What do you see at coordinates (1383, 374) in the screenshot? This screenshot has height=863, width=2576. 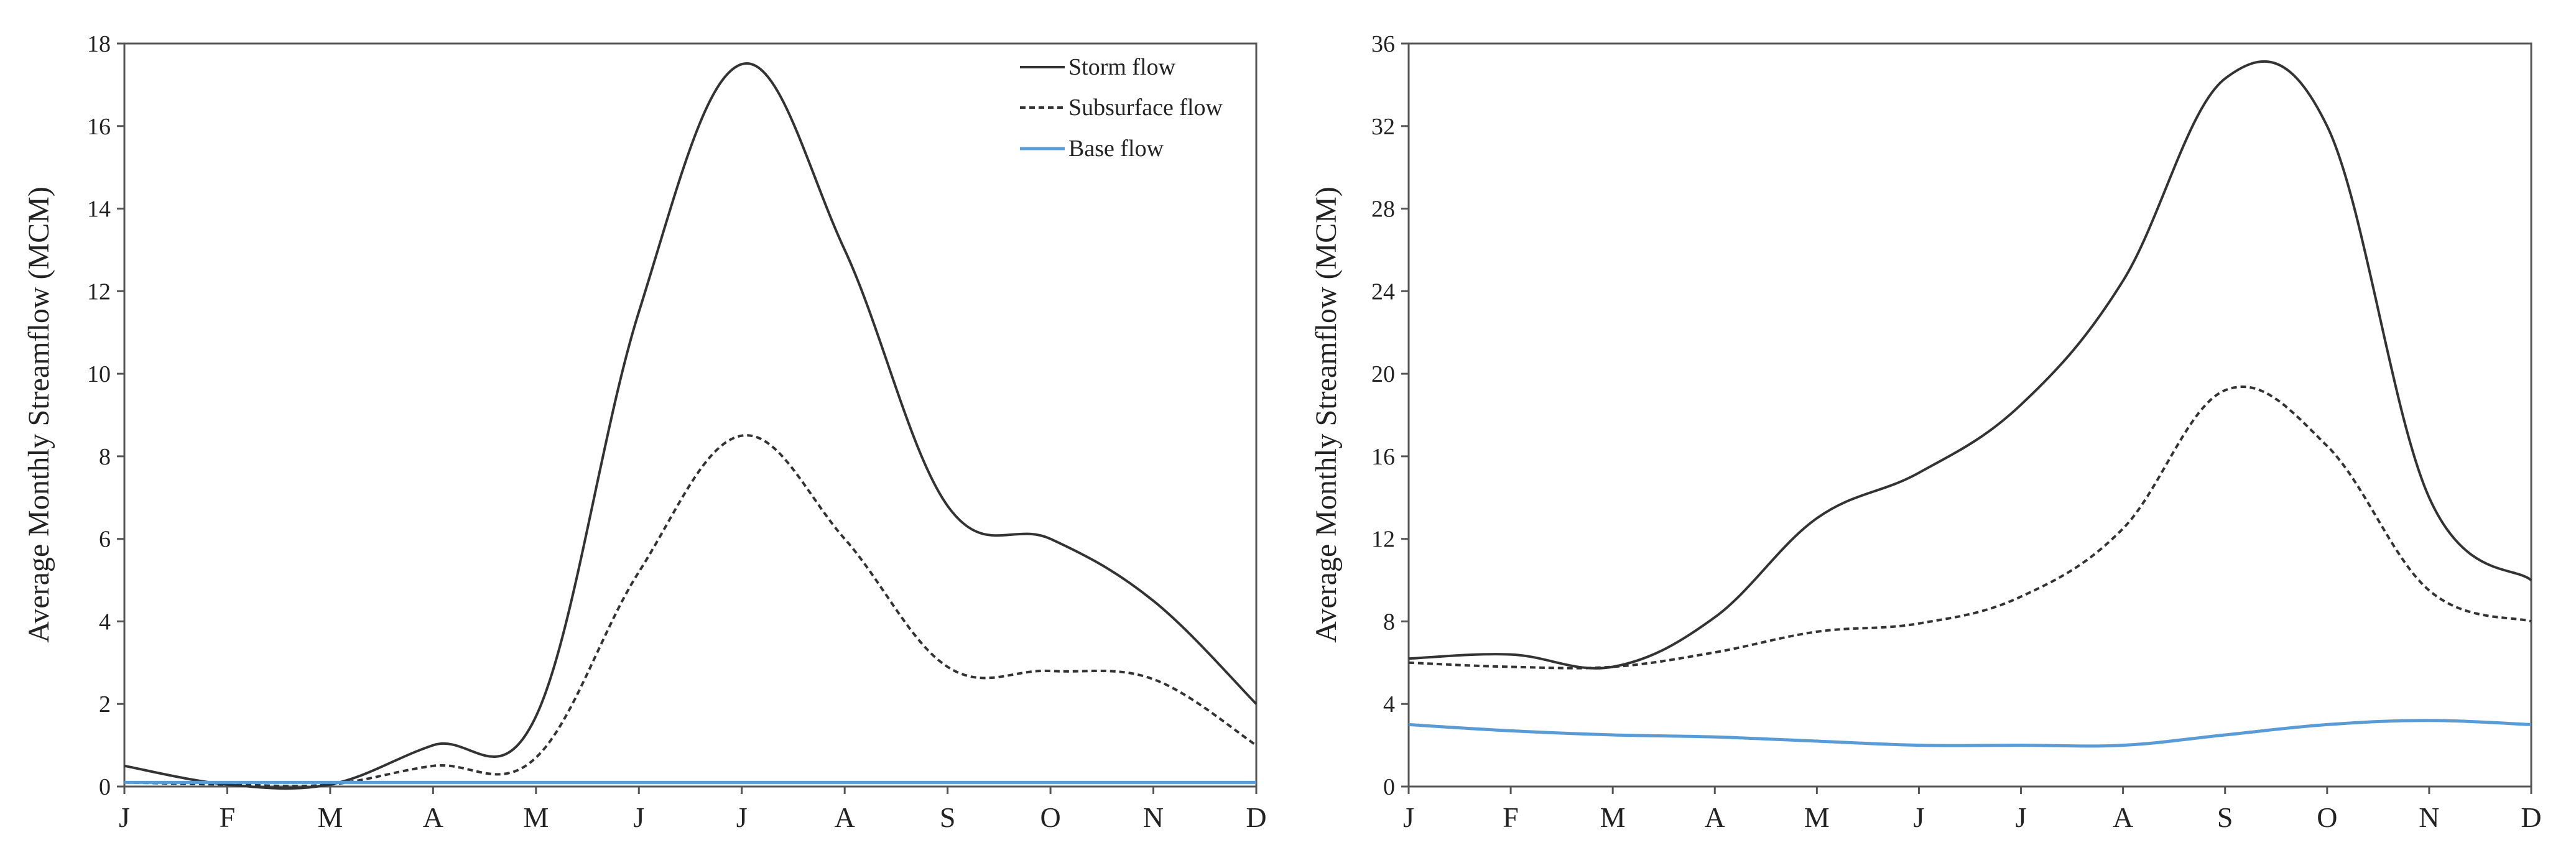 I see `y-tick-label: 20` at bounding box center [1383, 374].